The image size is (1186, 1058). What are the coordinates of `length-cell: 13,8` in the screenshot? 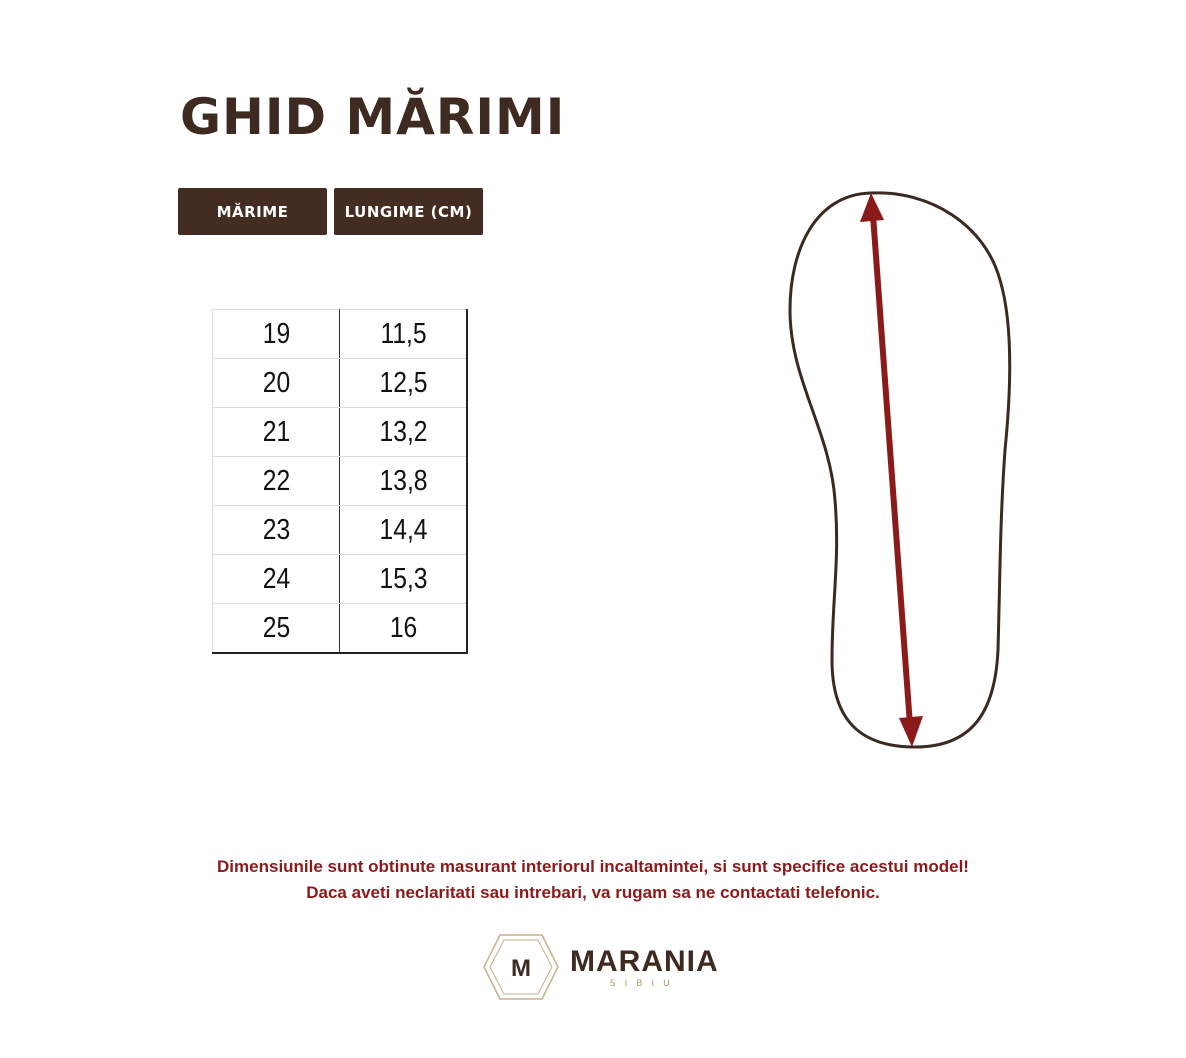 It's located at (403, 481).